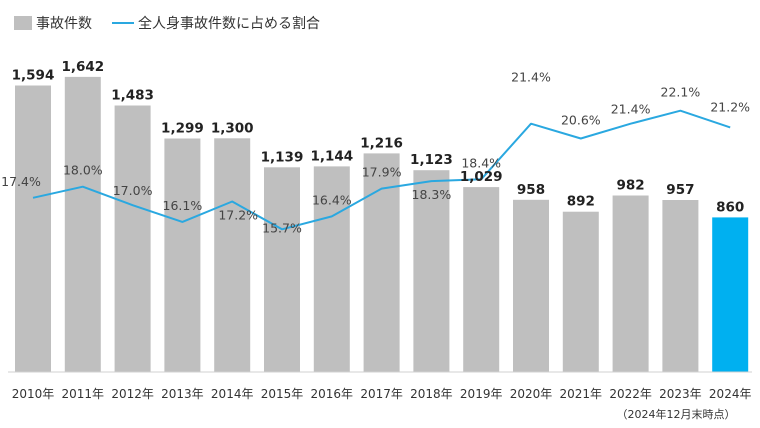 Image resolution: width=760 pixels, height=428 pixels. What do you see at coordinates (82, 67) in the screenshot?
I see `bar-label-1: 1,642` at bounding box center [82, 67].